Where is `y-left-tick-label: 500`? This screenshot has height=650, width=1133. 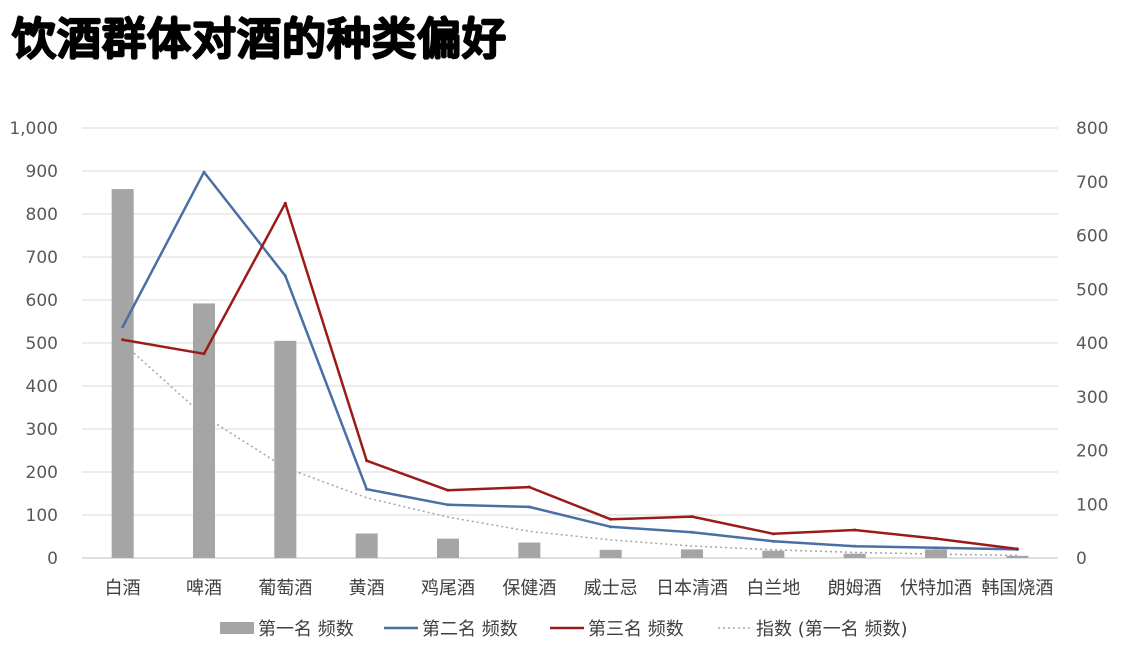 y-left-tick-label: 500 is located at coordinates (42, 344).